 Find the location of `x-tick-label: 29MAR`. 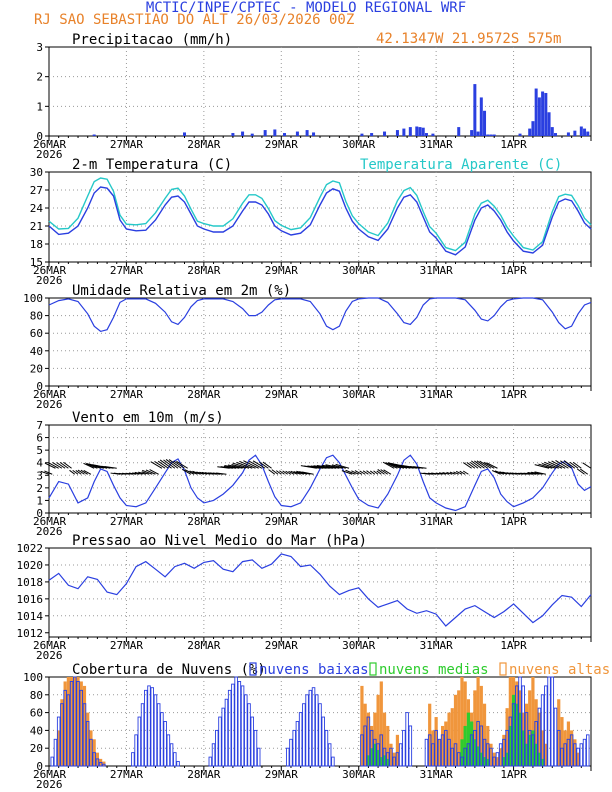

x-tick-label: 29MAR is located at coordinates (281, 645).